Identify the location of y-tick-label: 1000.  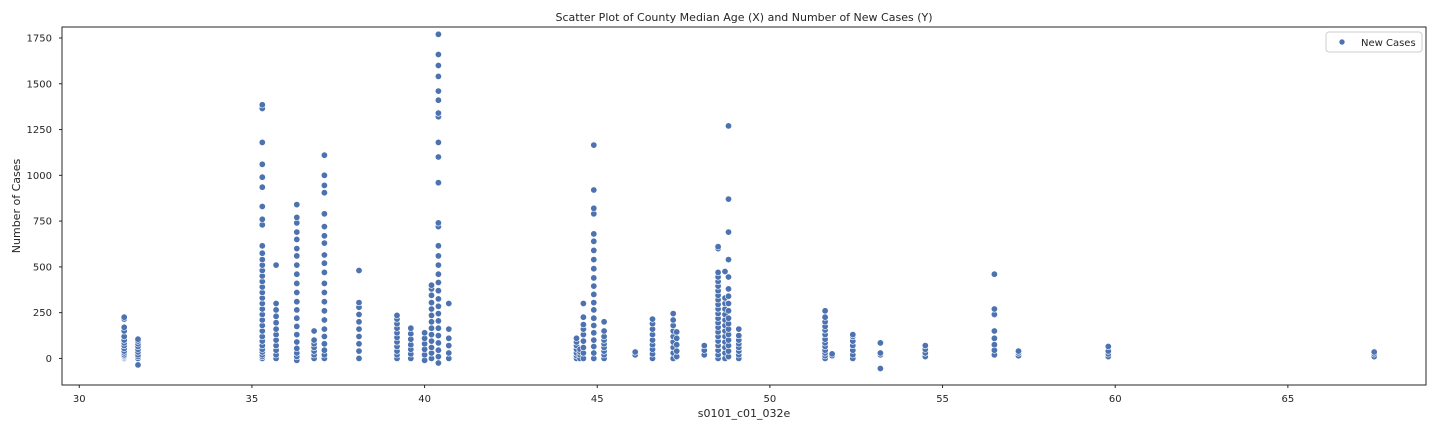
(39, 176).